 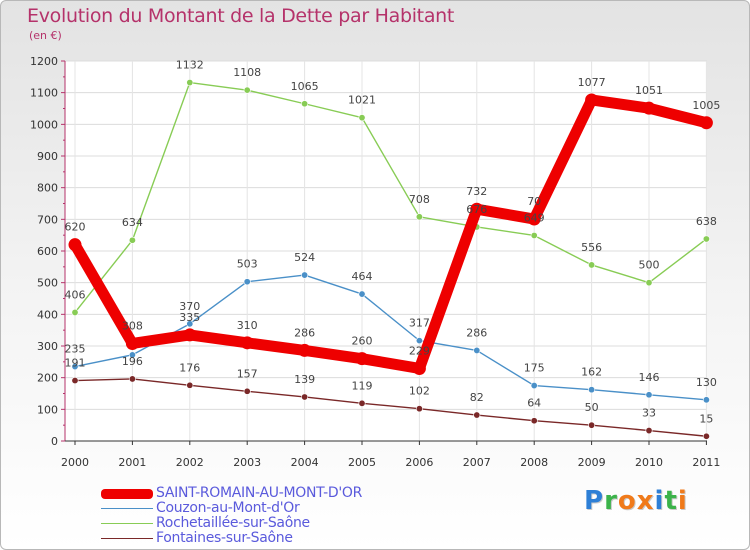 I want to click on data-label: 33, so click(x=649, y=413).